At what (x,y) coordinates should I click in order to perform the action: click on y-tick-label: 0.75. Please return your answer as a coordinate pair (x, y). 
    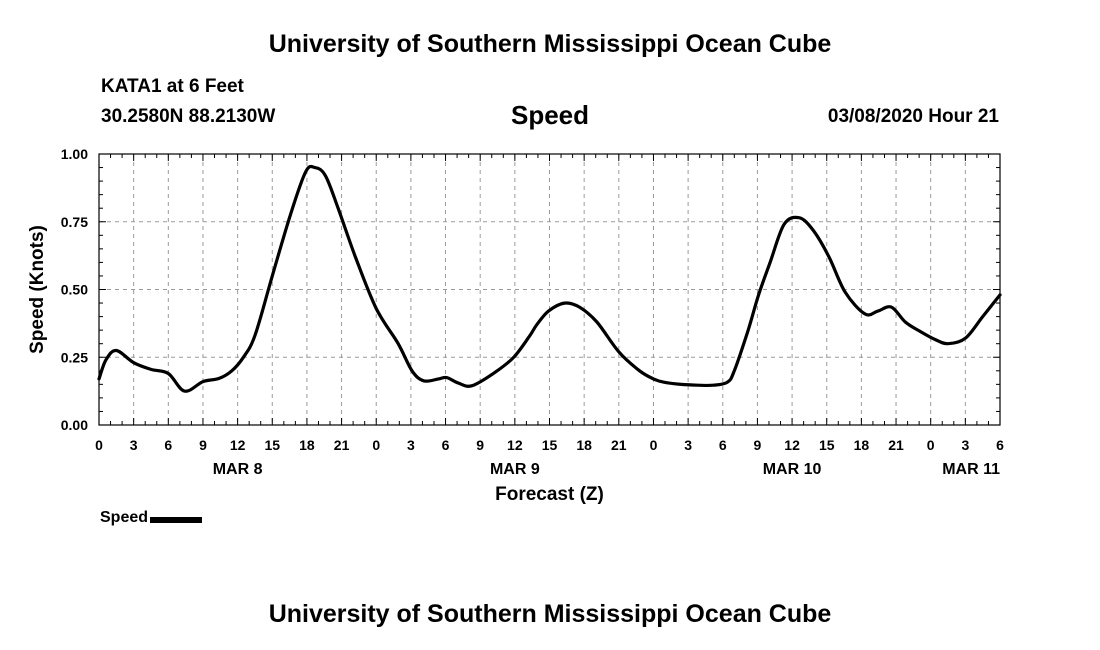
    Looking at the image, I should click on (74, 222).